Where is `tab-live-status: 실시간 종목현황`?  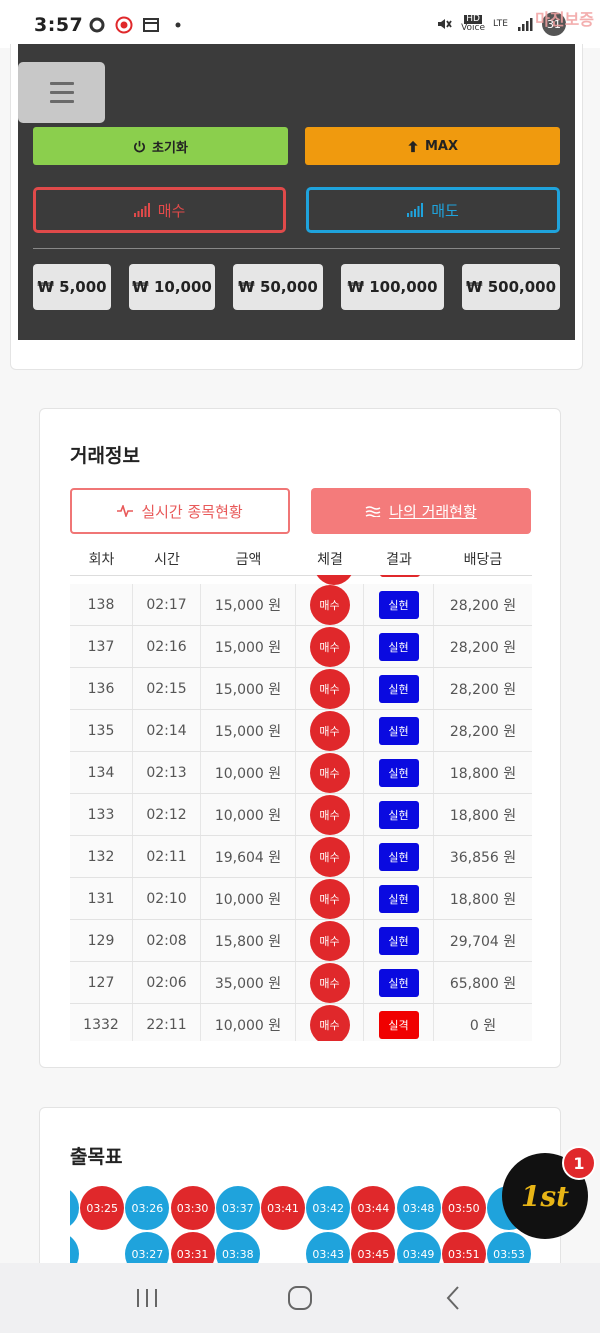
tab-live-status: 실시간 종목현황 is located at coordinates (180, 511).